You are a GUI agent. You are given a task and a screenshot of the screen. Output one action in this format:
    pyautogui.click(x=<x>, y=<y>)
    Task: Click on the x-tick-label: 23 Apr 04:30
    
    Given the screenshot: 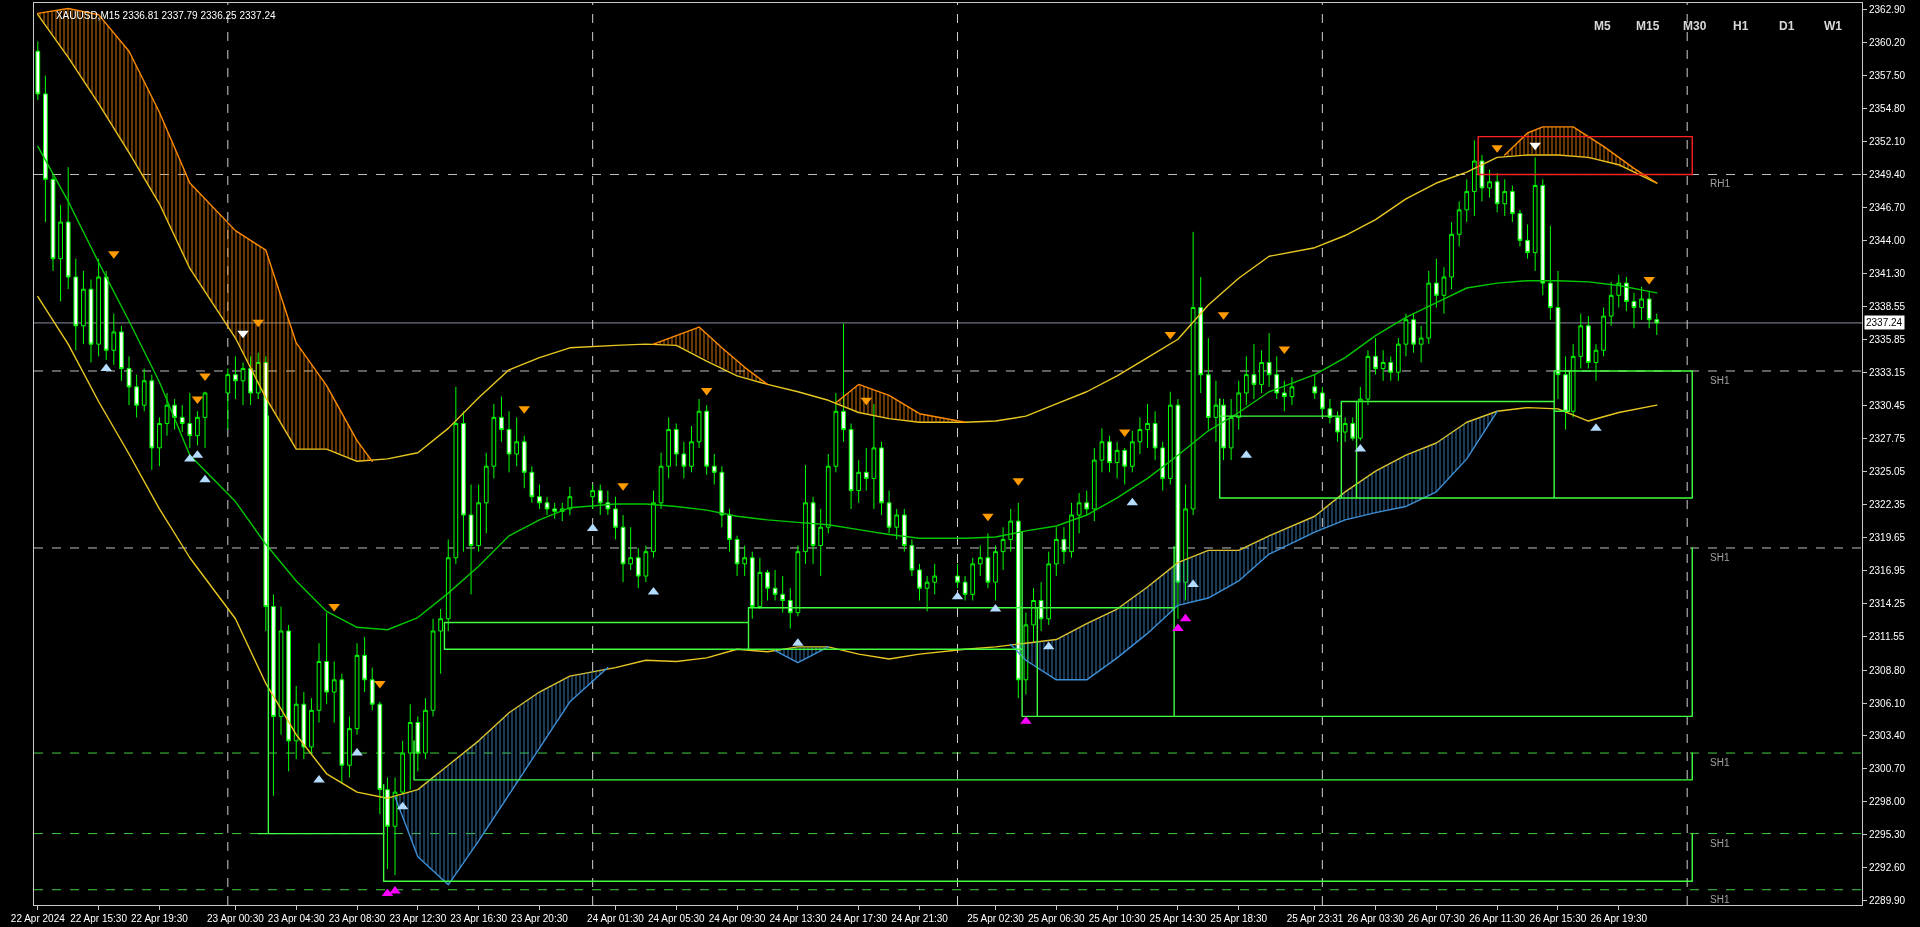 What is the action you would take?
    pyautogui.click(x=296, y=918)
    